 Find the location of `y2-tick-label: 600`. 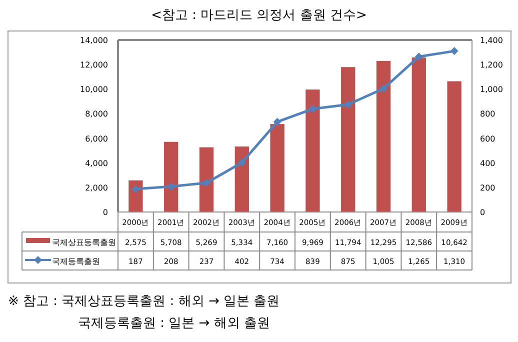

y2-tick-label: 600 is located at coordinates (488, 139).